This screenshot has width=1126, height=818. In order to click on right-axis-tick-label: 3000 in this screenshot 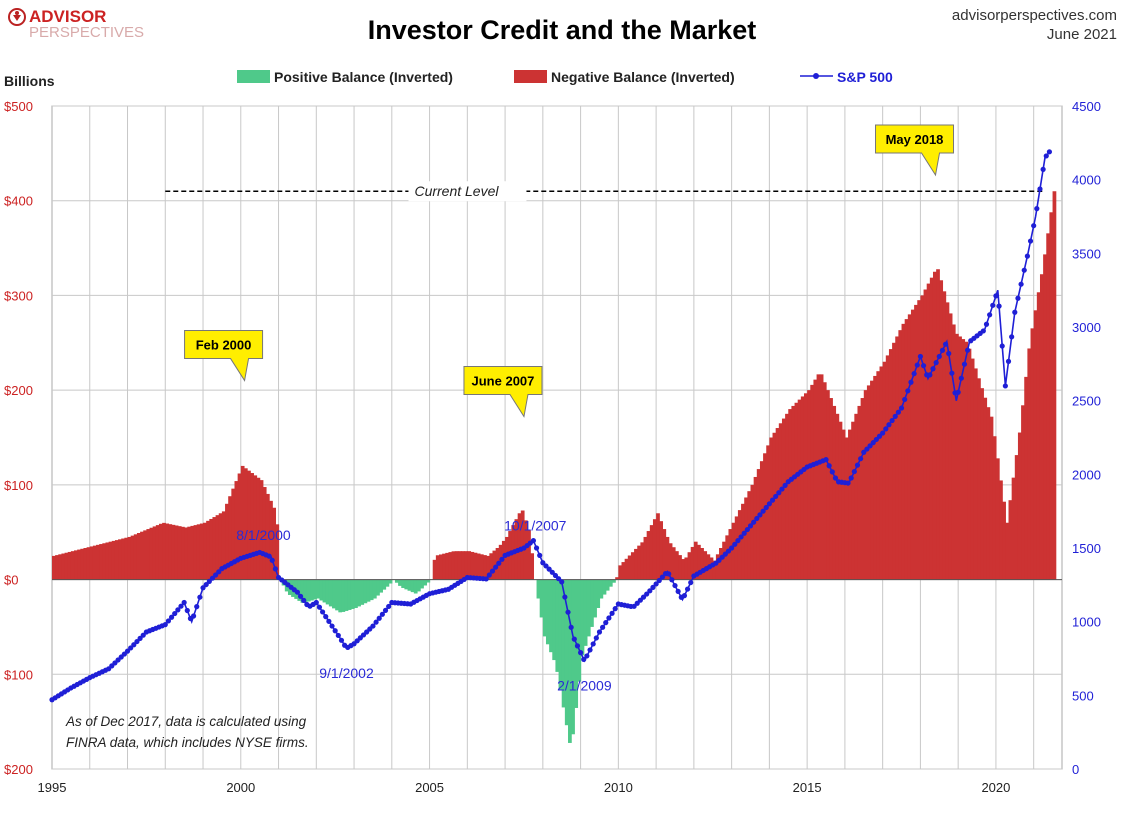, I will do `click(1086, 327)`.